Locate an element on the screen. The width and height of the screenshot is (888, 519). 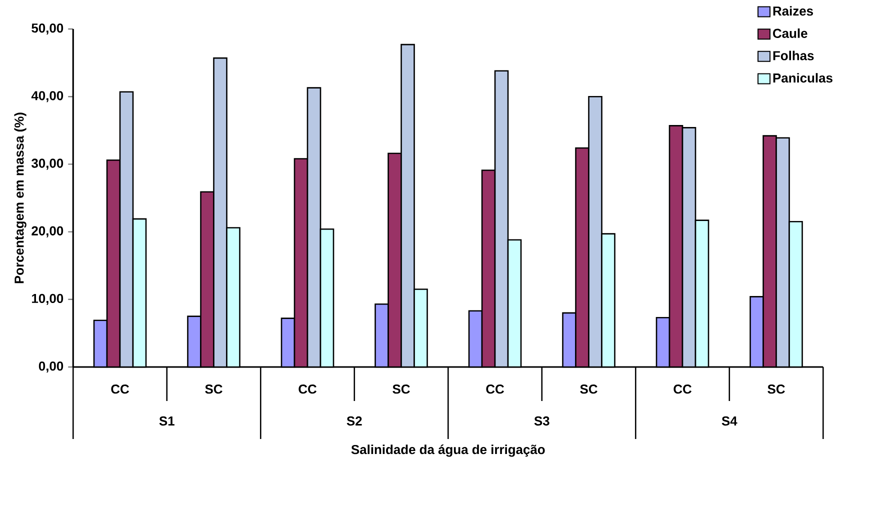
y-tick-label: 30,00 is located at coordinates (47, 164).